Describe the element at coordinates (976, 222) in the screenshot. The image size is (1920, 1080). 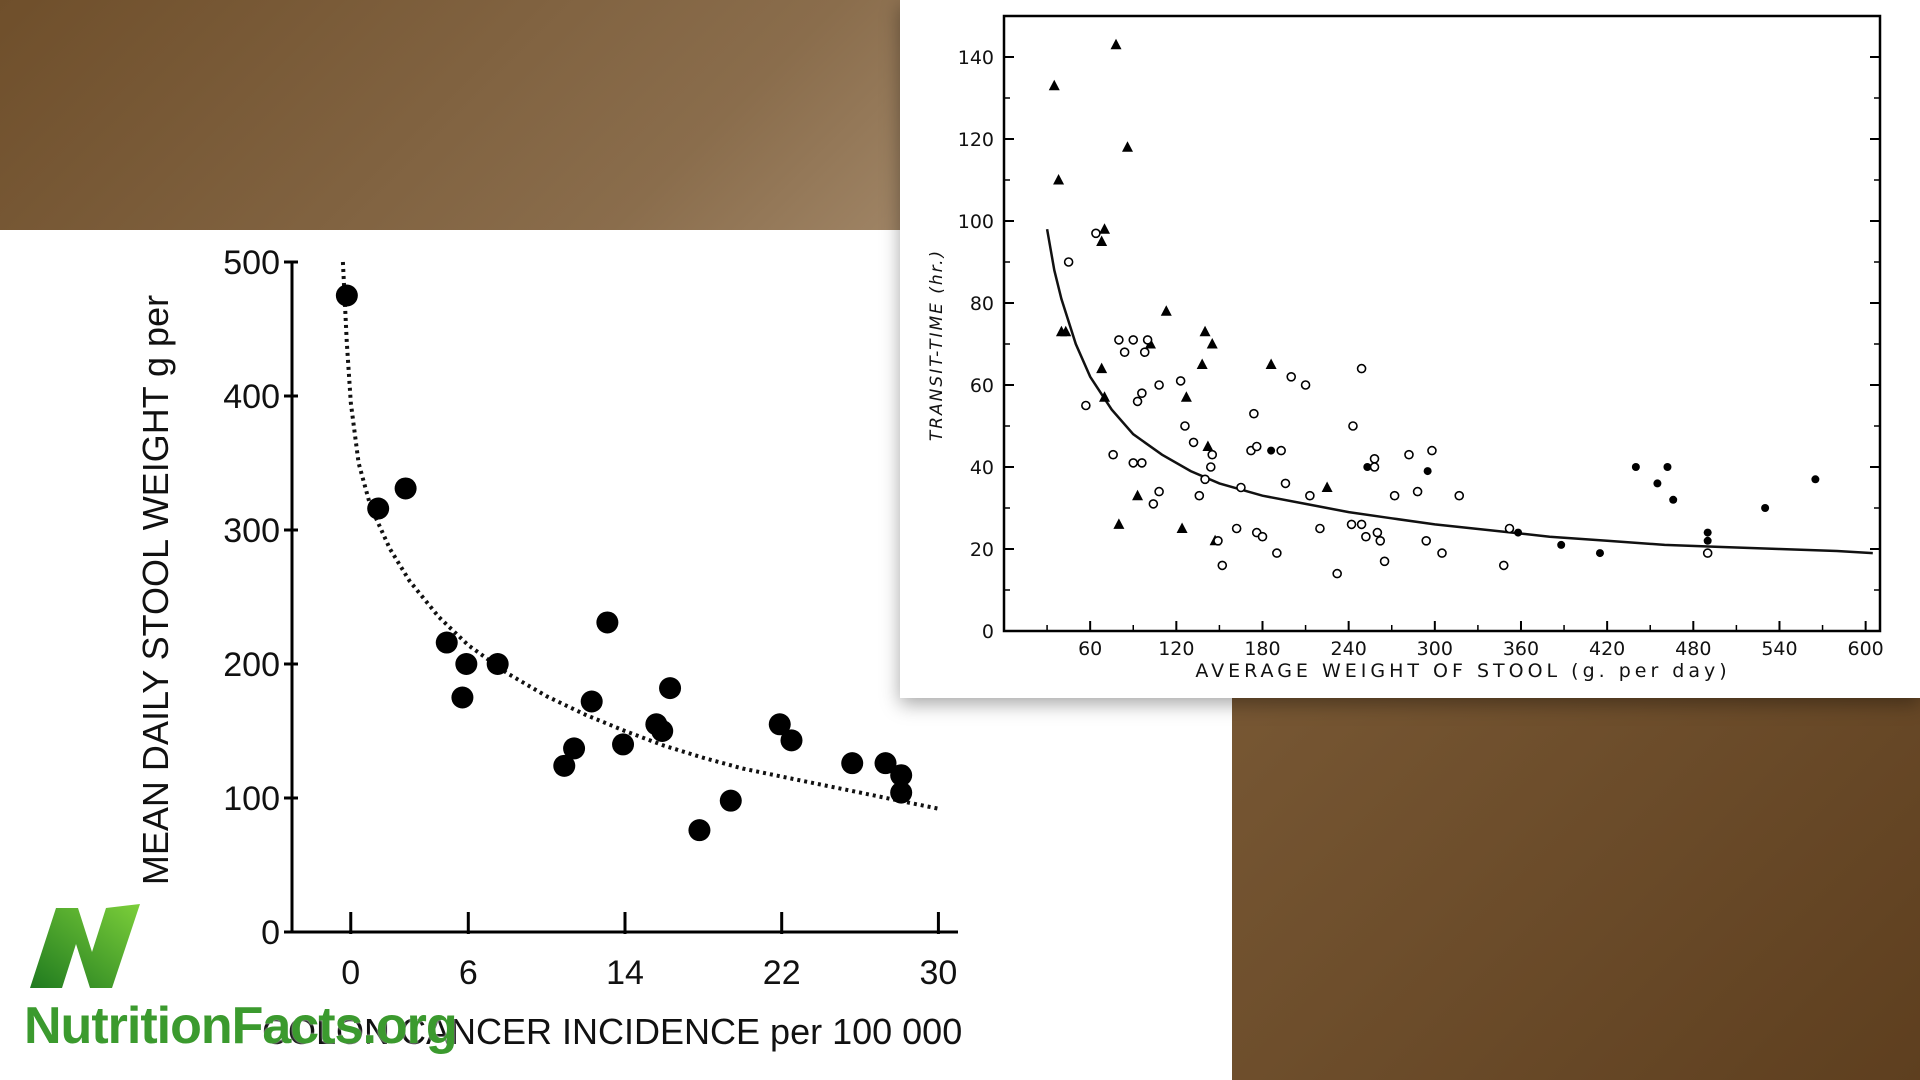
I see `right-y-tick-label: 100` at that location.